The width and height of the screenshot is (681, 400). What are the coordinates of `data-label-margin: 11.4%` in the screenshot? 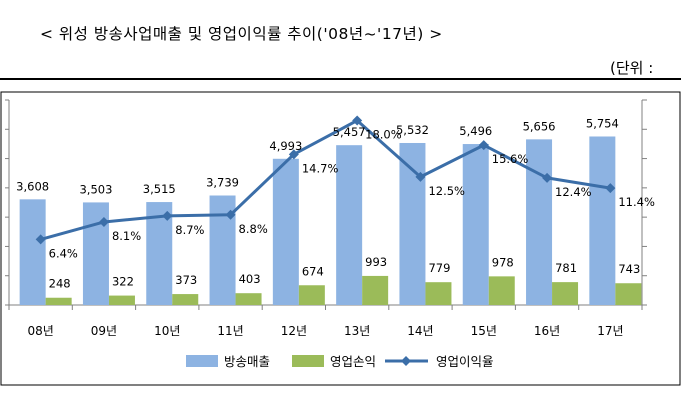 It's located at (636, 202).